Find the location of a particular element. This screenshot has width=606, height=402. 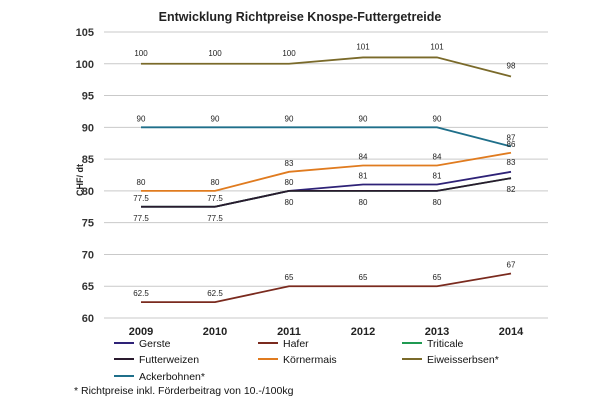

y-tick-label: 105 is located at coordinates (85, 33).